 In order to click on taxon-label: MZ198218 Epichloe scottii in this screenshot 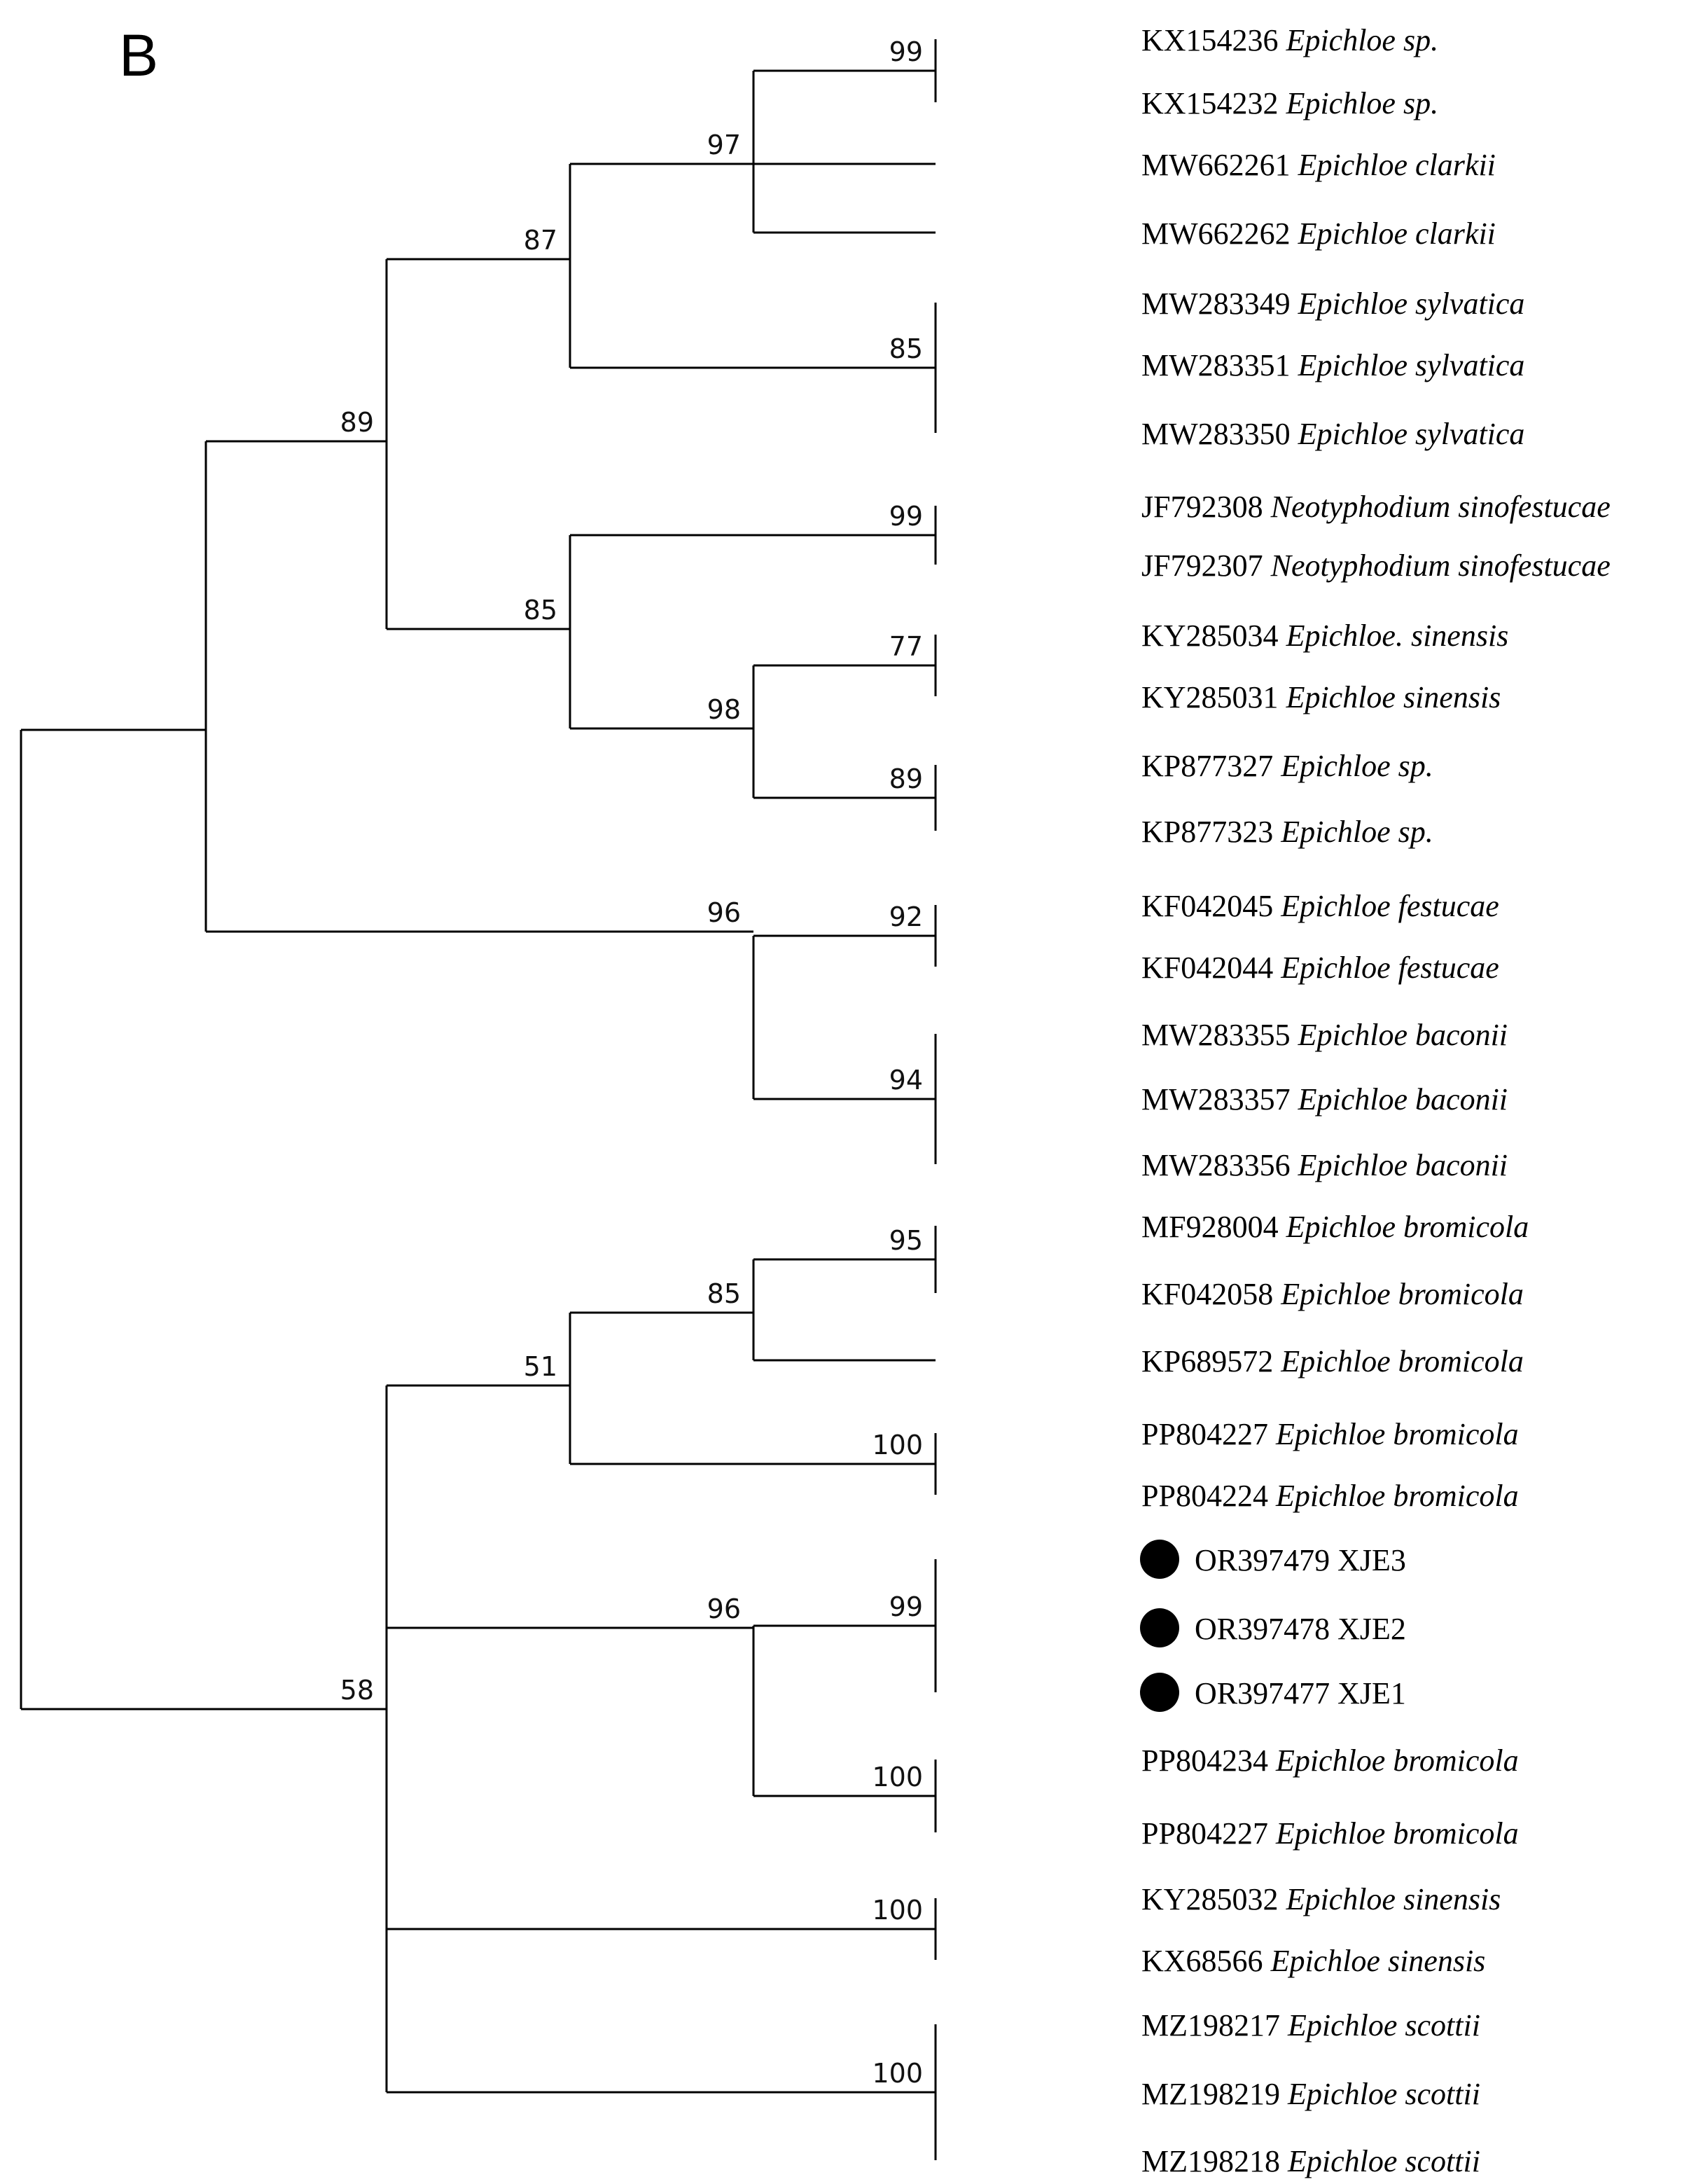, I will do `click(1310, 2161)`.